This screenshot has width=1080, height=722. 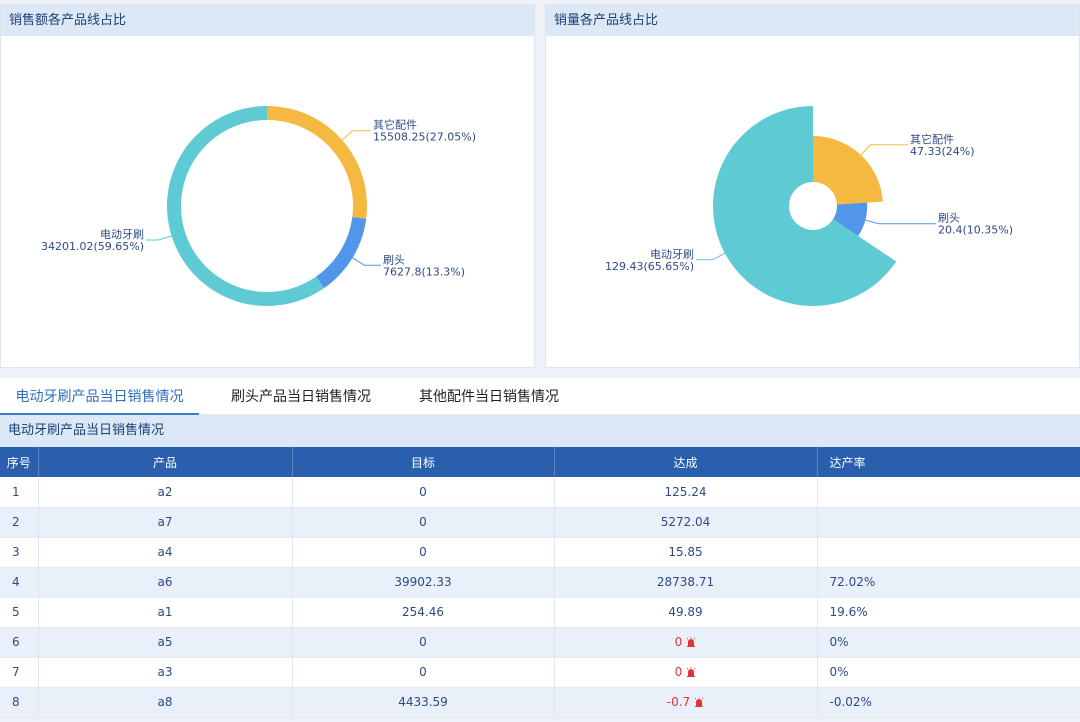 I want to click on row-rate-text: 72.02%, so click(x=852, y=582).